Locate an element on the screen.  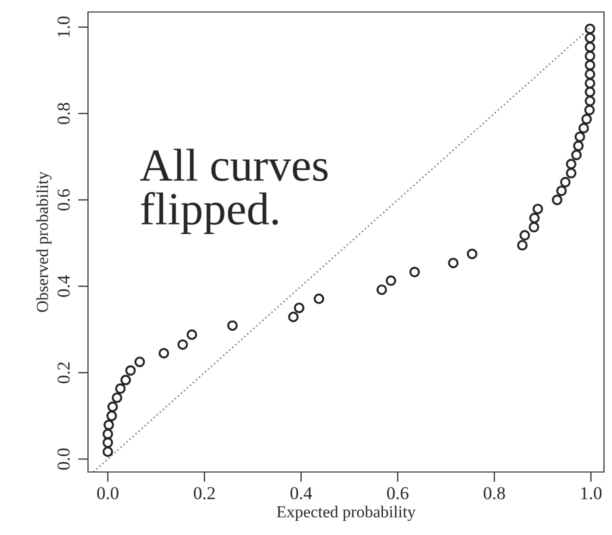
x-tick-label: 0.8 is located at coordinates (494, 493).